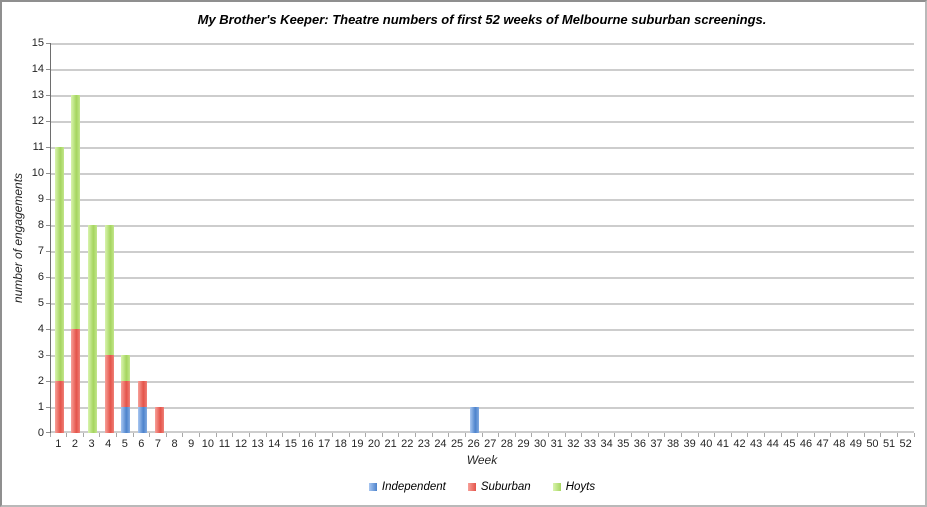  What do you see at coordinates (324, 444) in the screenshot?
I see `x-tick-label-17: 17` at bounding box center [324, 444].